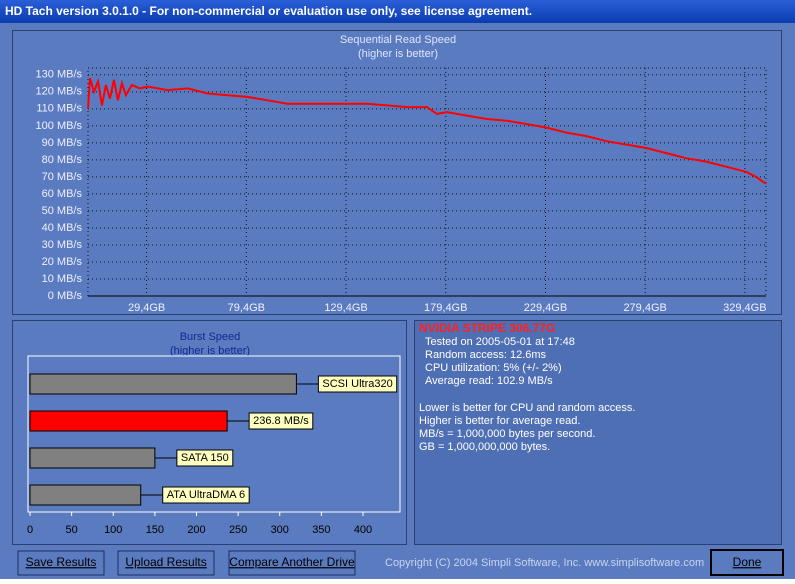 Image resolution: width=795 pixels, height=584 pixels. Describe the element at coordinates (398, 40) in the screenshot. I see `chart-title: Sequential Read Speed` at that location.